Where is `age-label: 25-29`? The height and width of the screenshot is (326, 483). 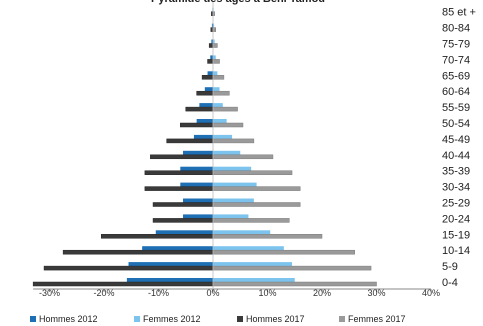 age-label: 25-29 is located at coordinates (456, 204).